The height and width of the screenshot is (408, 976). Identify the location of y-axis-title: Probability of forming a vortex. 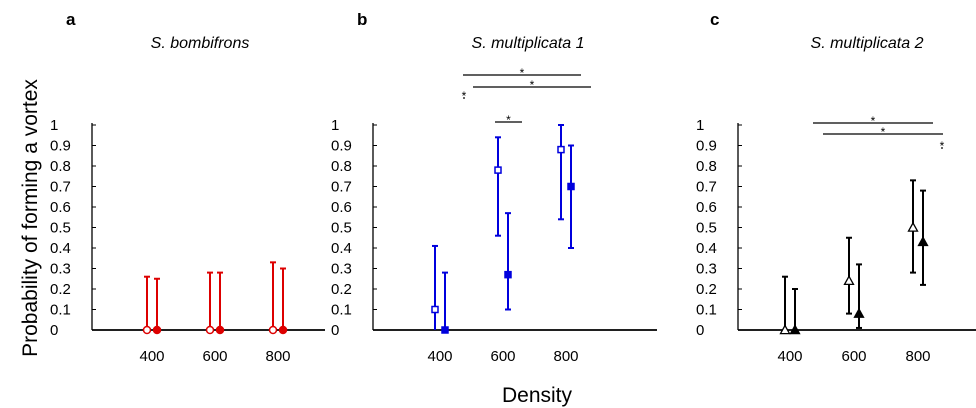
(30, 218).